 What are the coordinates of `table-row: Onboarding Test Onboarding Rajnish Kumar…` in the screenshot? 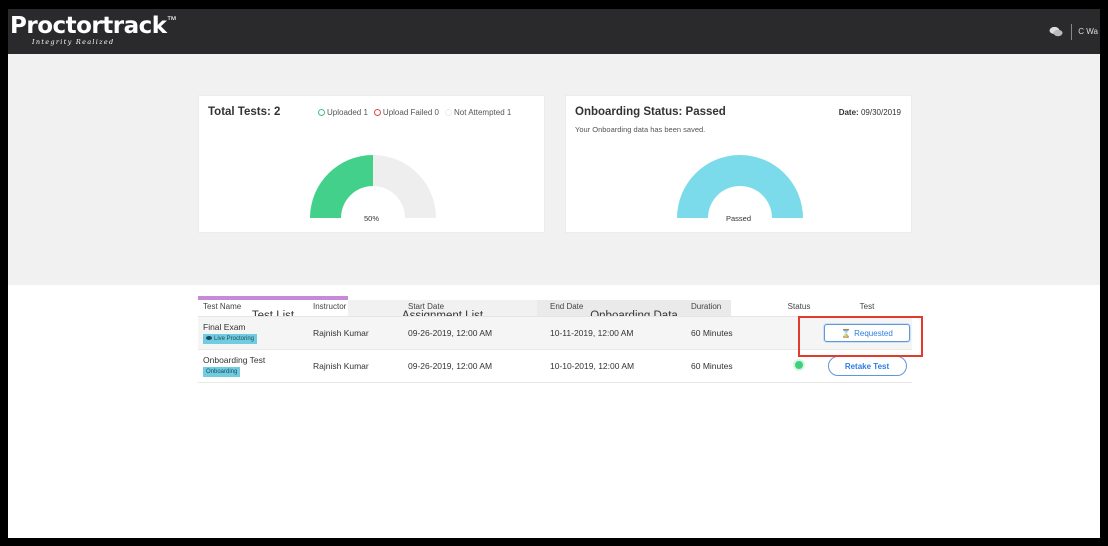 It's located at (555, 366).